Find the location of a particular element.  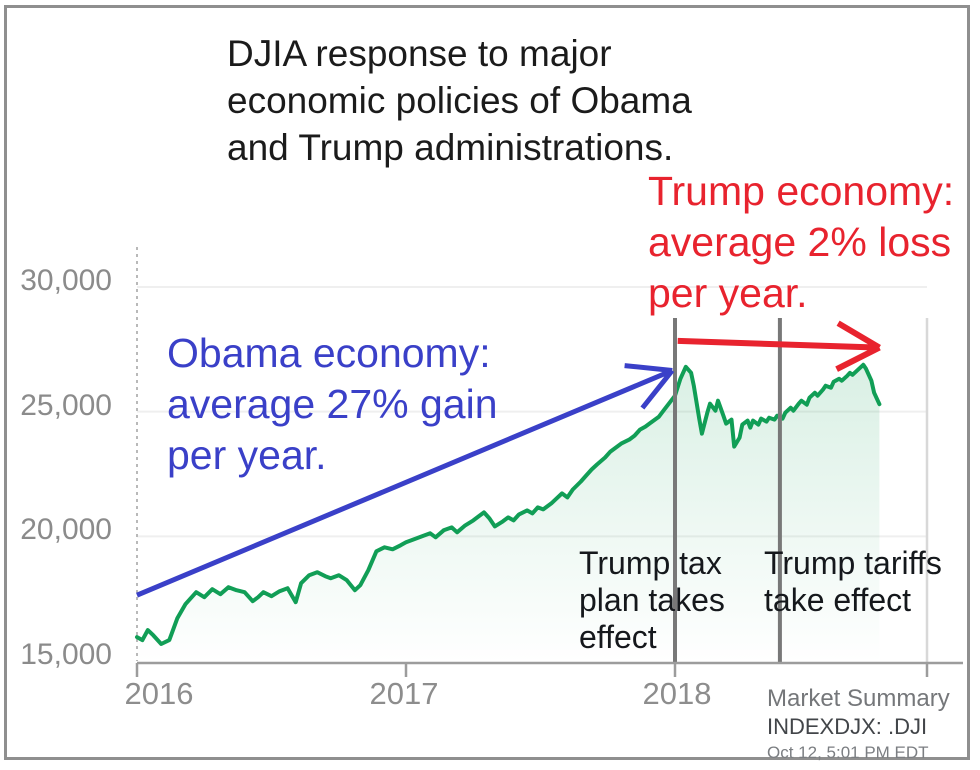

tariffs-event-label: Trump tariffs take effect is located at coordinates (853, 582).